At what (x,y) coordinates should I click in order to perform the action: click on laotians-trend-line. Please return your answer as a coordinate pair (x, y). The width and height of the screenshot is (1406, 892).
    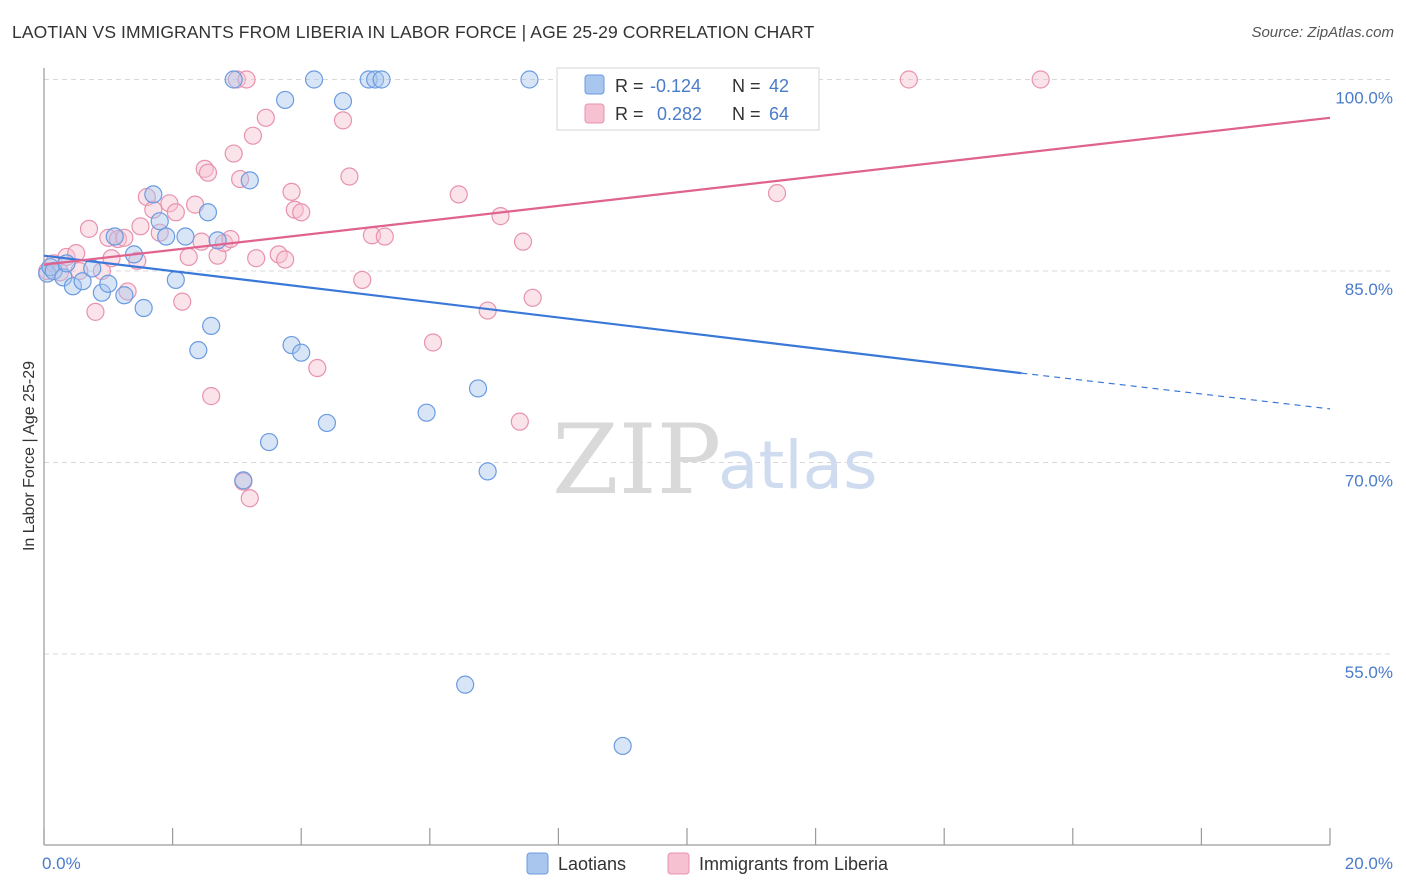
    Looking at the image, I should click on (532, 314).